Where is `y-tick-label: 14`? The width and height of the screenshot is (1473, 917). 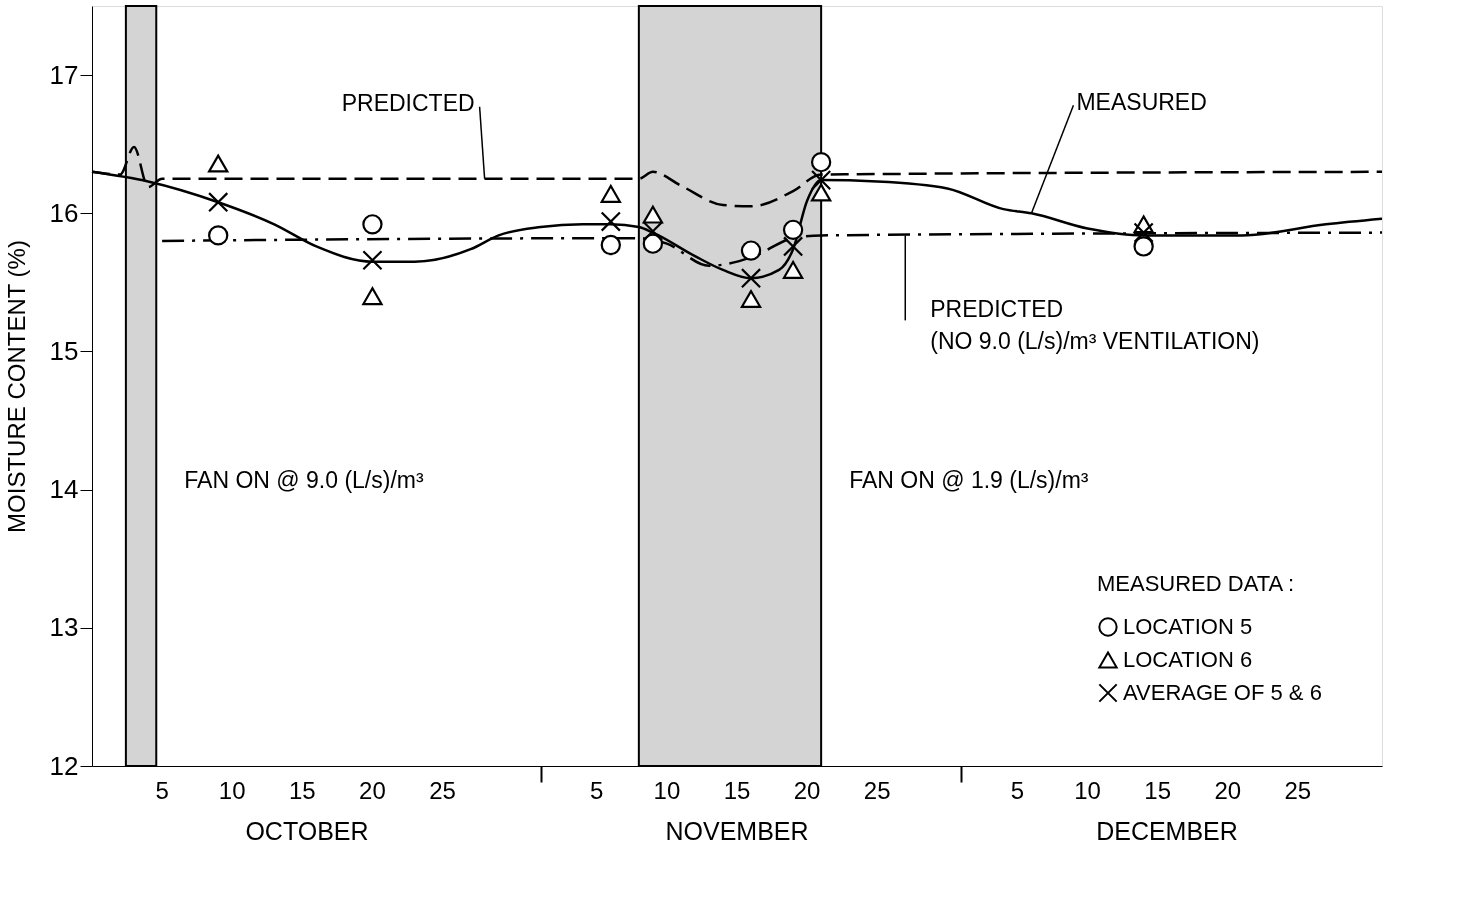 y-tick-label: 14 is located at coordinates (64, 489).